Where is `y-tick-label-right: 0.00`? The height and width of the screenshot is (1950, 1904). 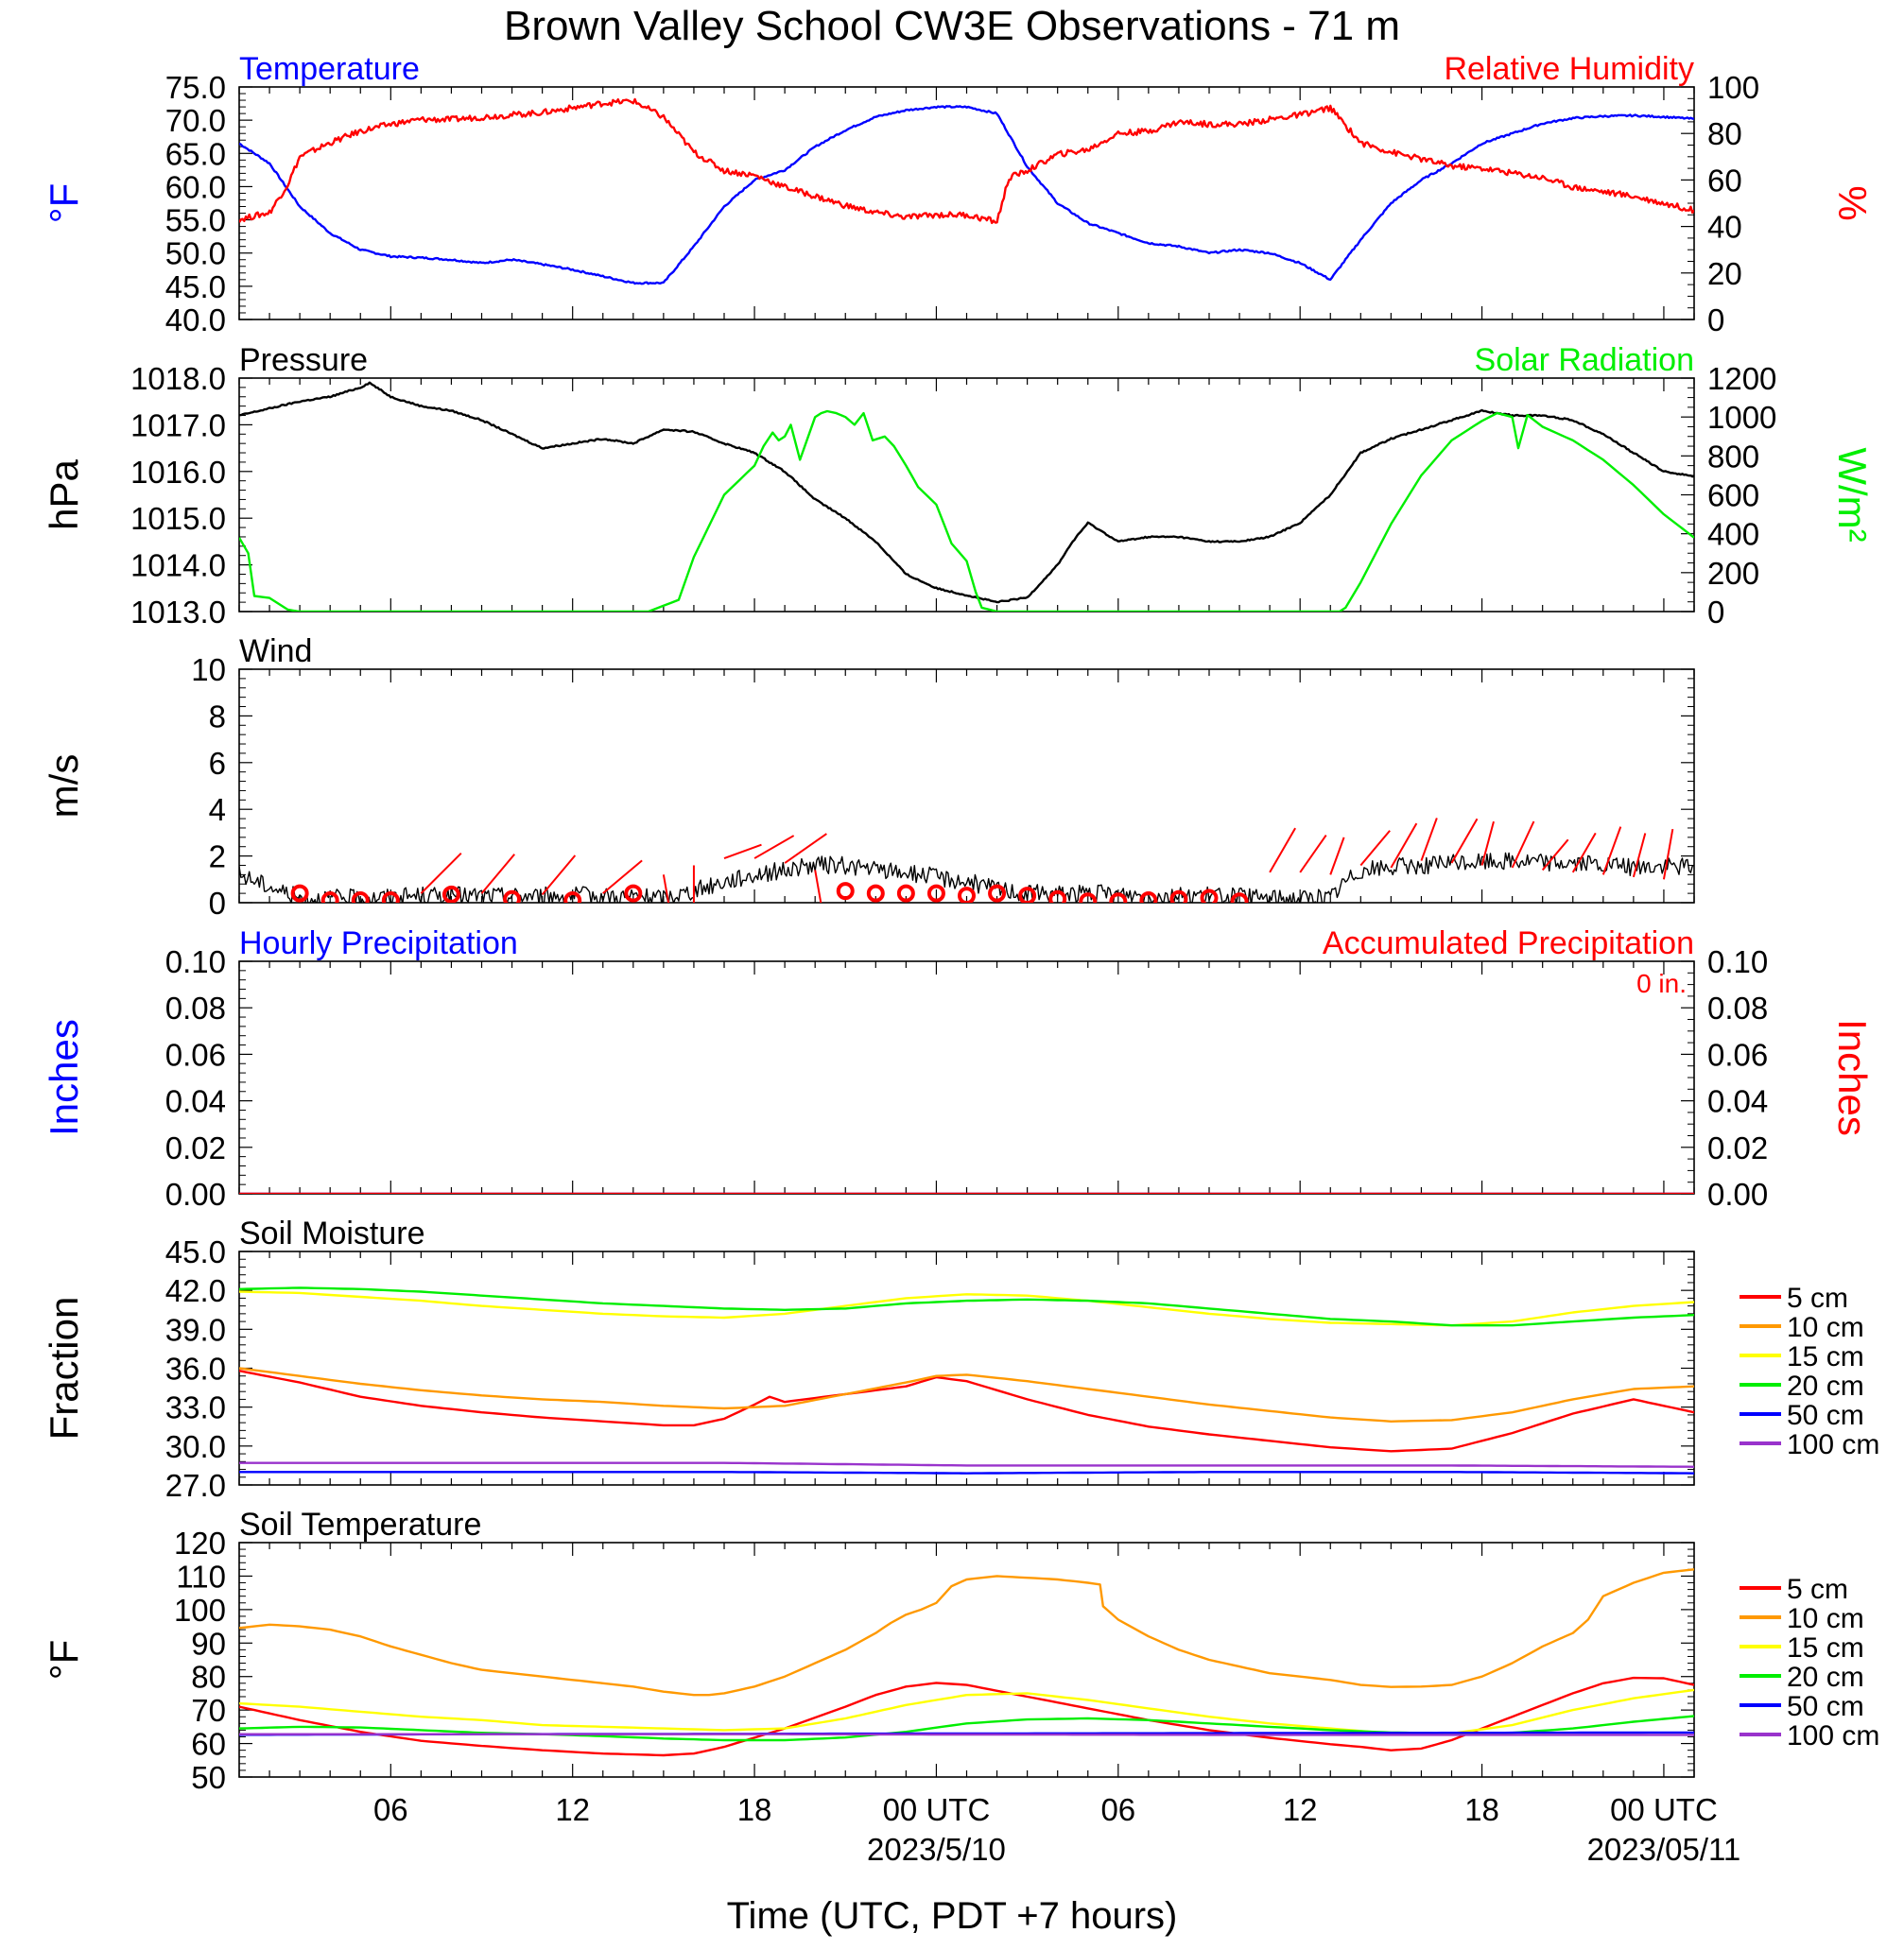 y-tick-label-right: 0.00 is located at coordinates (1738, 1194).